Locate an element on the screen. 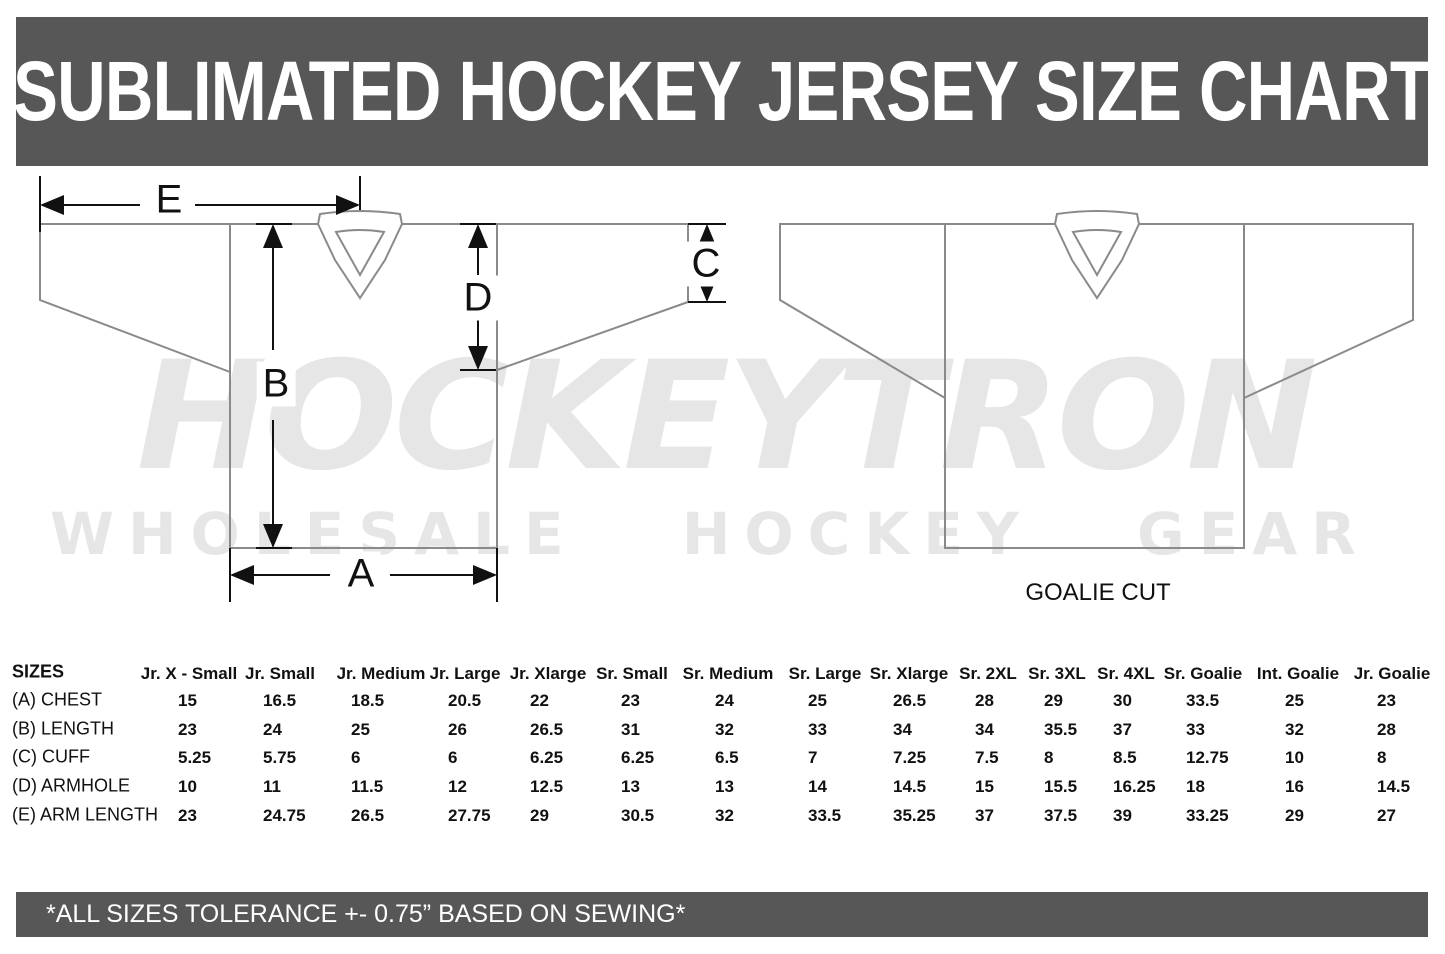 The image size is (1445, 954). table-cell: 8.5 is located at coordinates (1125, 757).